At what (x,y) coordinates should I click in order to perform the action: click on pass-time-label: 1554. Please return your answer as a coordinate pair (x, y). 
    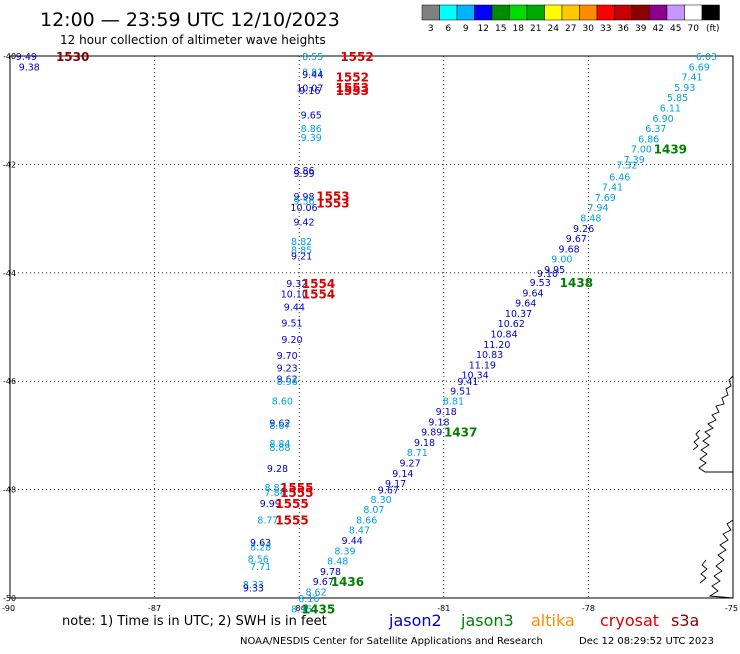
    Looking at the image, I should click on (318, 284).